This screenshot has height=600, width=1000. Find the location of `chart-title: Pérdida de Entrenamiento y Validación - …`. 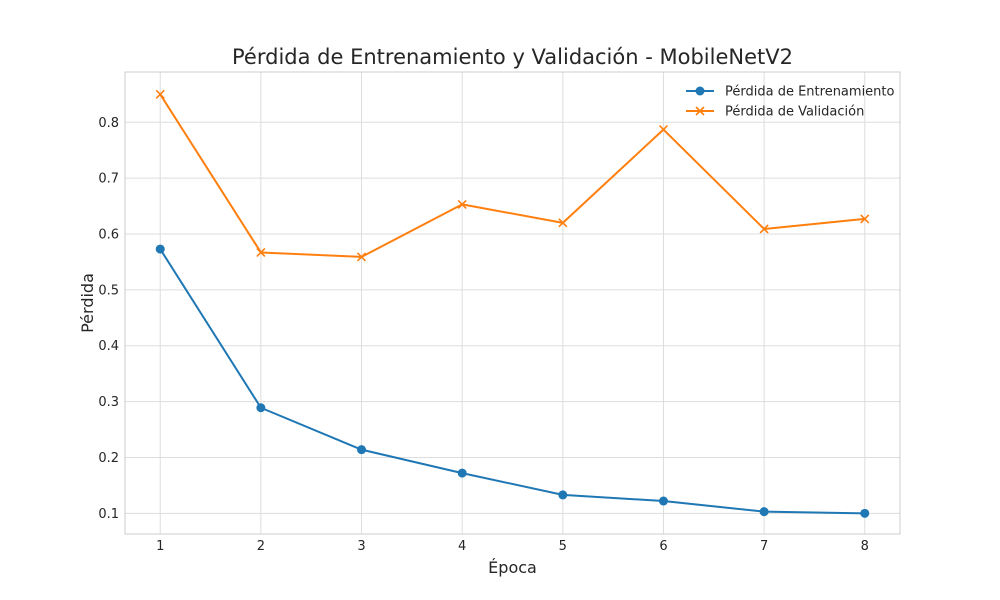

chart-title: Pérdida de Entrenamiento y Validación - … is located at coordinates (512, 57).